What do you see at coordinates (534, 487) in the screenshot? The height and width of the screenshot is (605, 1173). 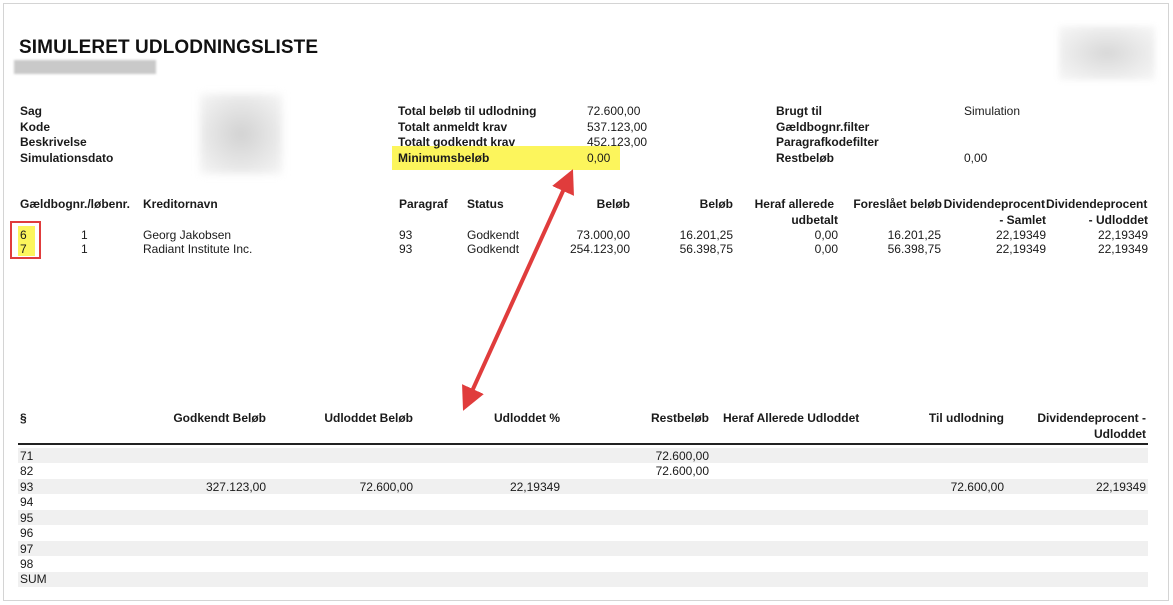 I see `sum-cell-pct: 22,19349` at bounding box center [534, 487].